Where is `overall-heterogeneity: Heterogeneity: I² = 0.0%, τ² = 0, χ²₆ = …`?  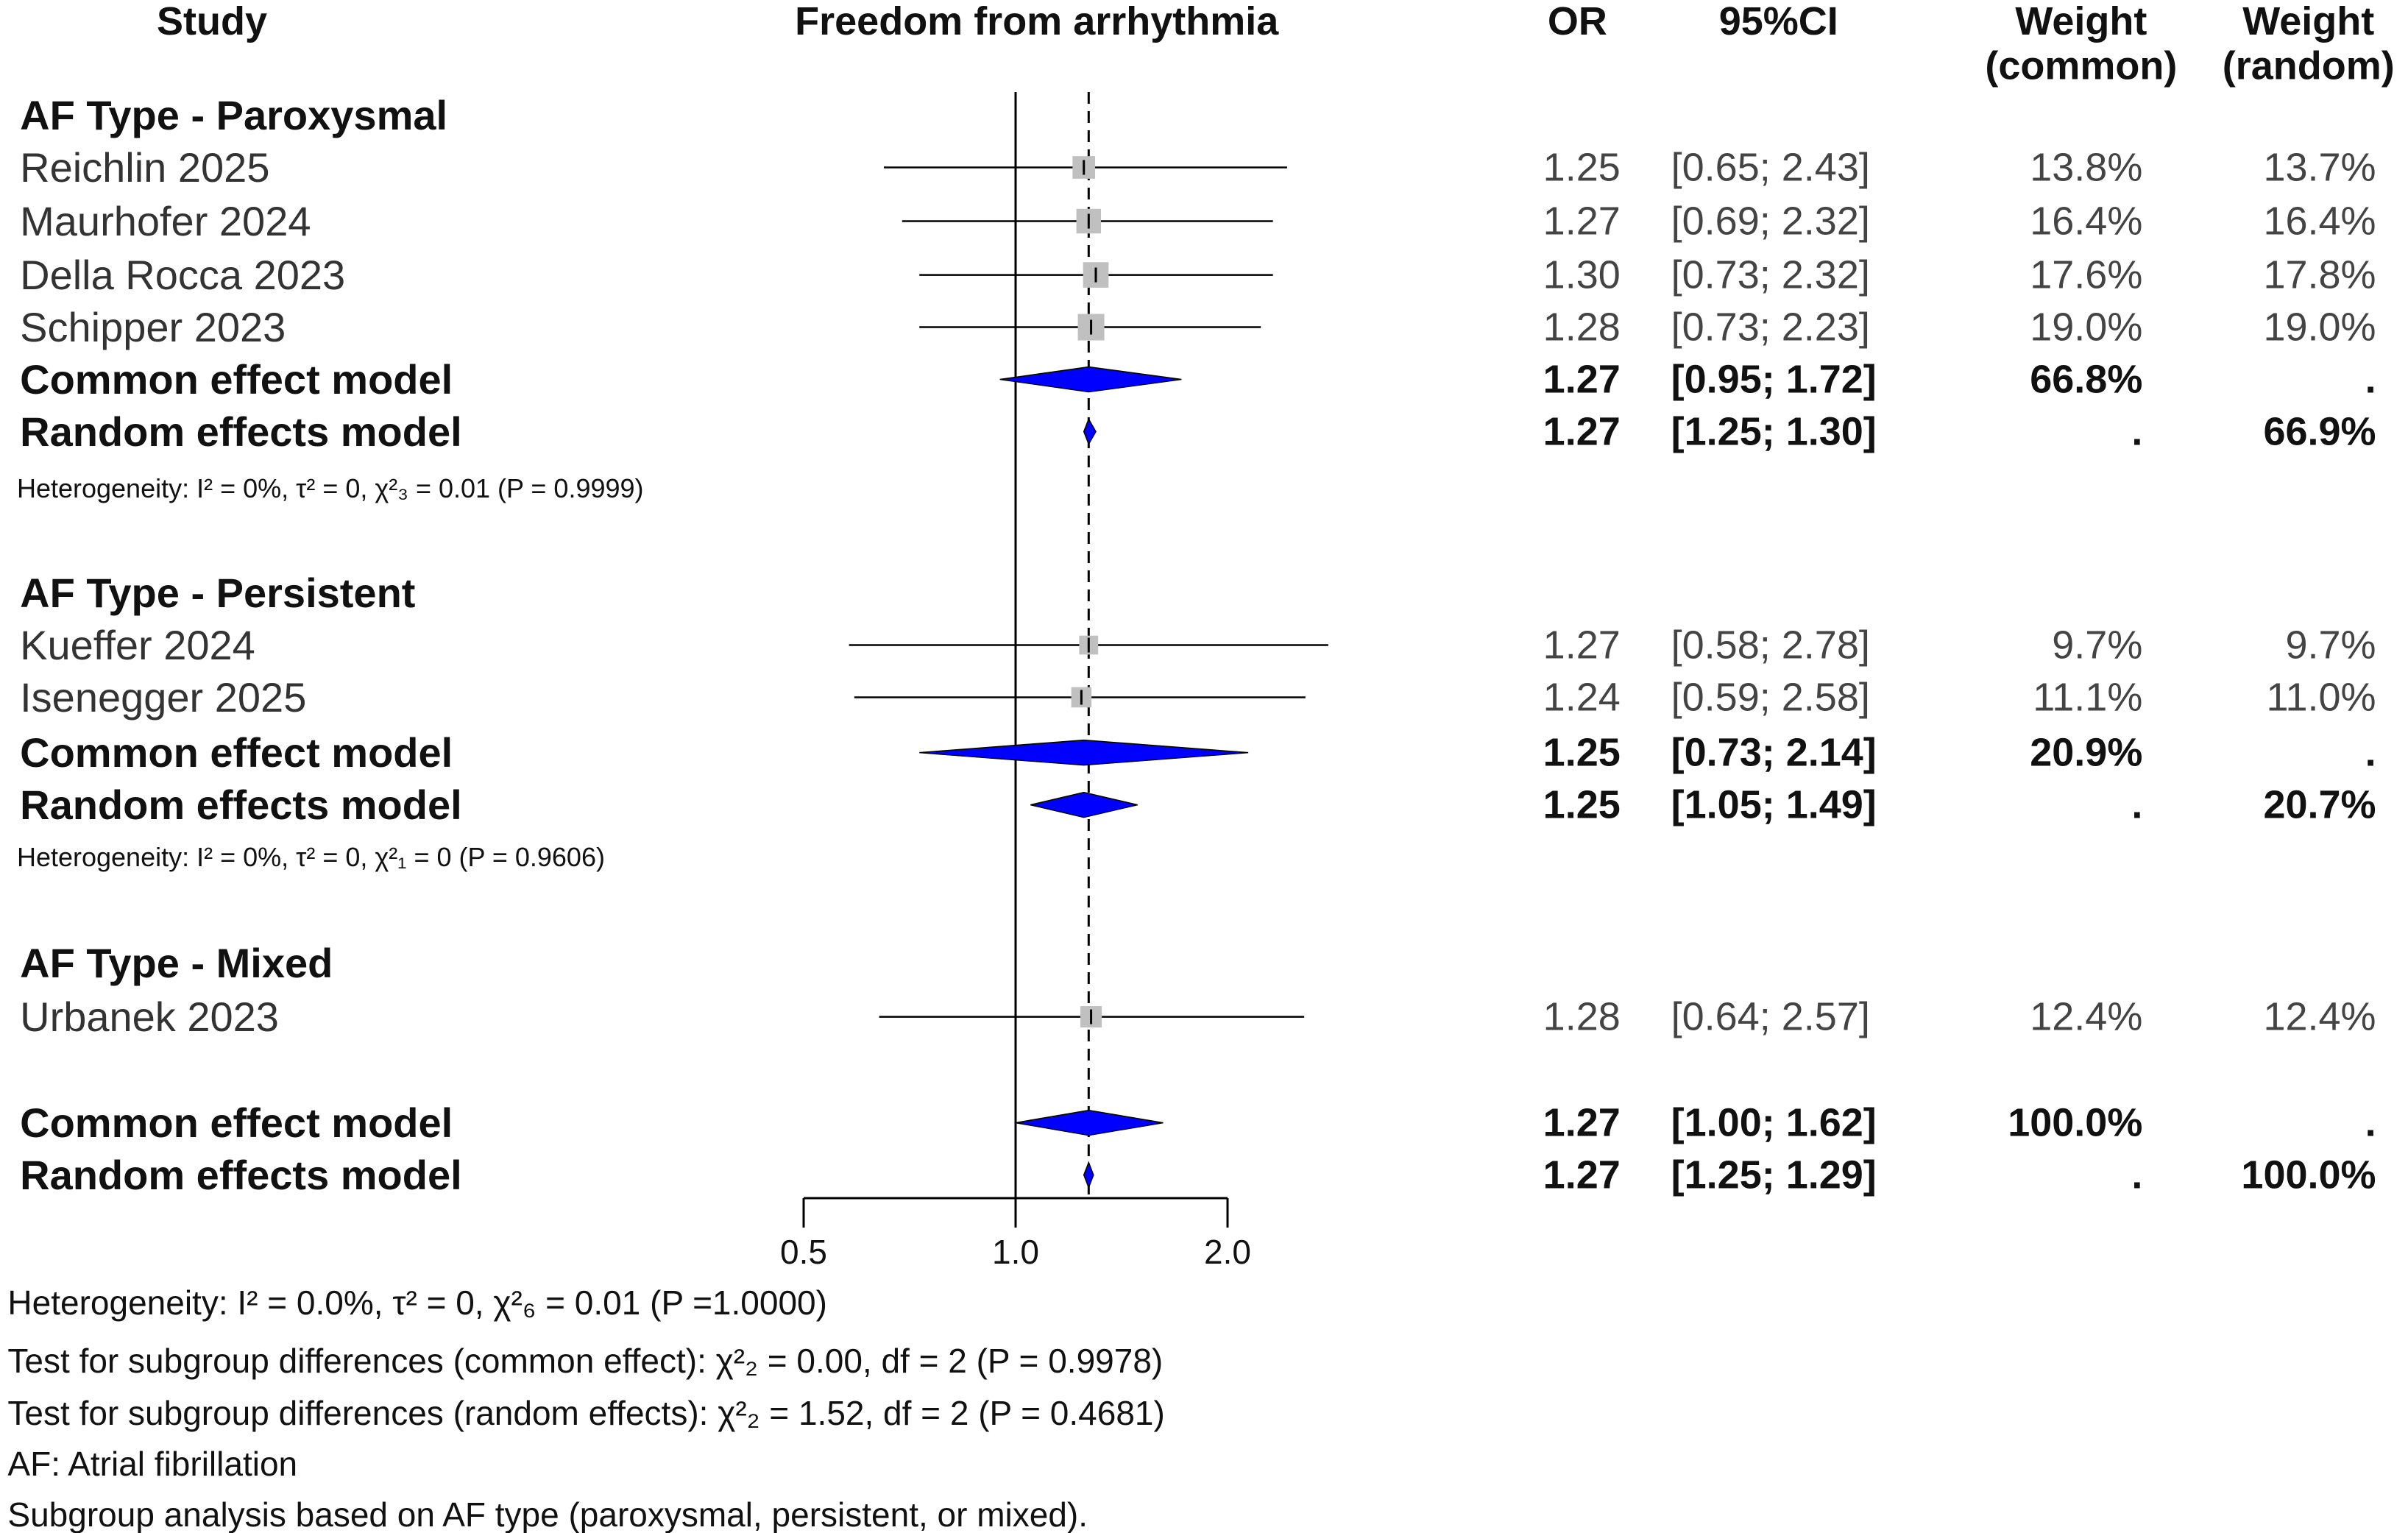 overall-heterogeneity: Heterogeneity: I² = 0.0%, τ² = 0, χ²₆ = … is located at coordinates (417, 1303).